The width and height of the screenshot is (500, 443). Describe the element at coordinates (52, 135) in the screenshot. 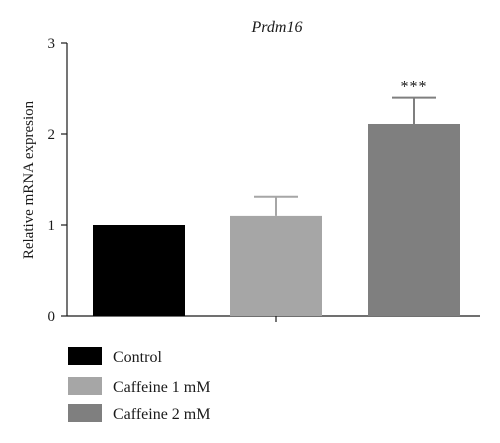

I see `y-tick-label: 2` at that location.